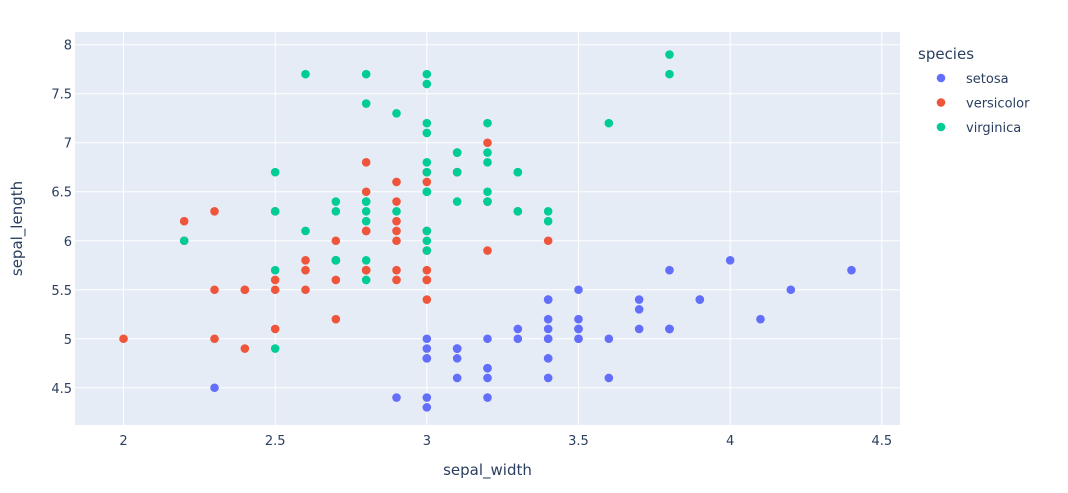 This screenshot has height=493, width=1068. What do you see at coordinates (68, 144) in the screenshot?
I see `y-tick-label: 7` at bounding box center [68, 144].